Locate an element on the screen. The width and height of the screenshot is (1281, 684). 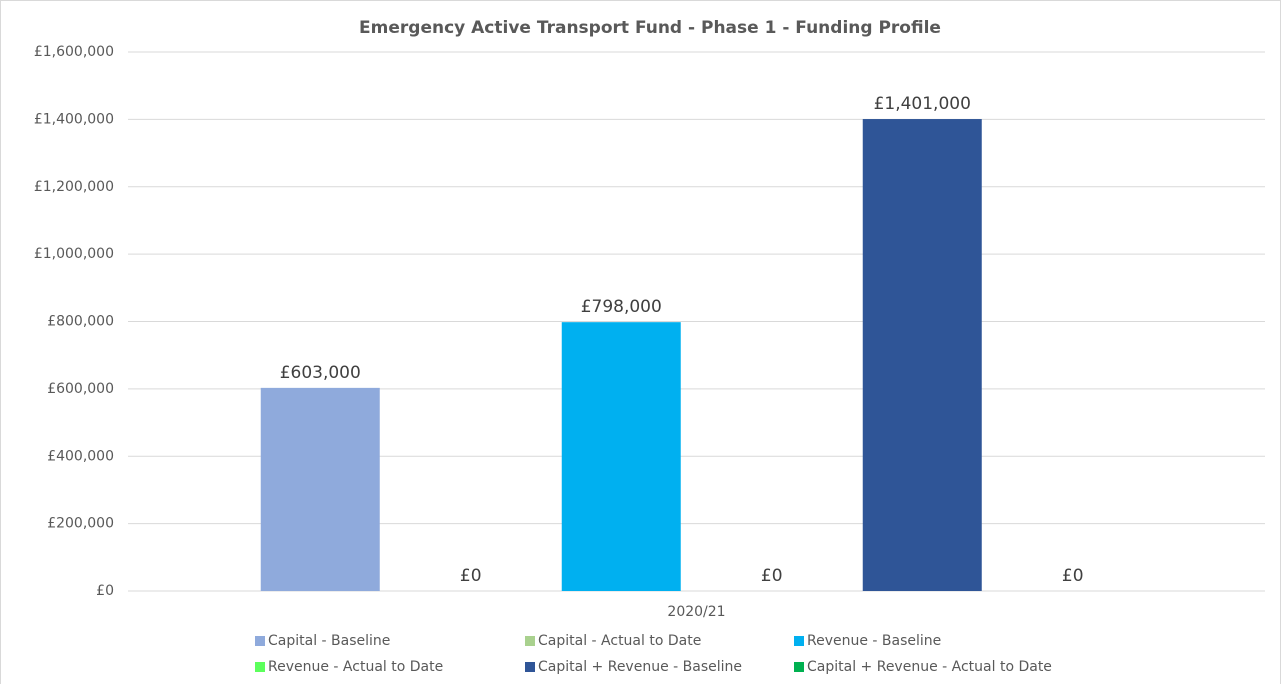
legend-label: Revenue - Actual to Date is located at coordinates (355, 667).